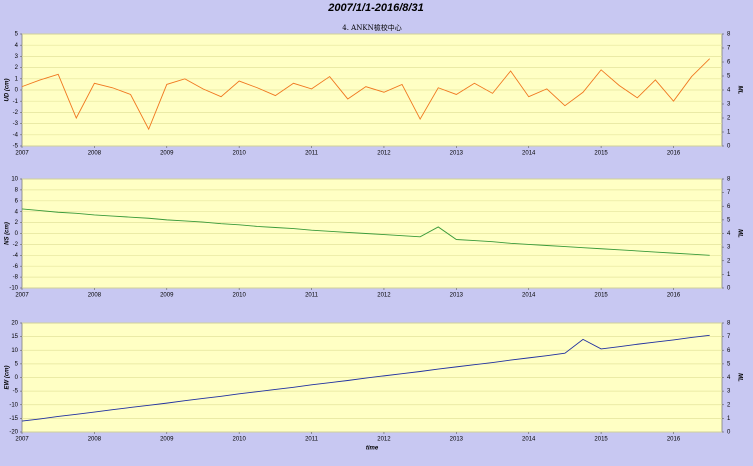  I want to click on x-axis-label: time, so click(372, 449).